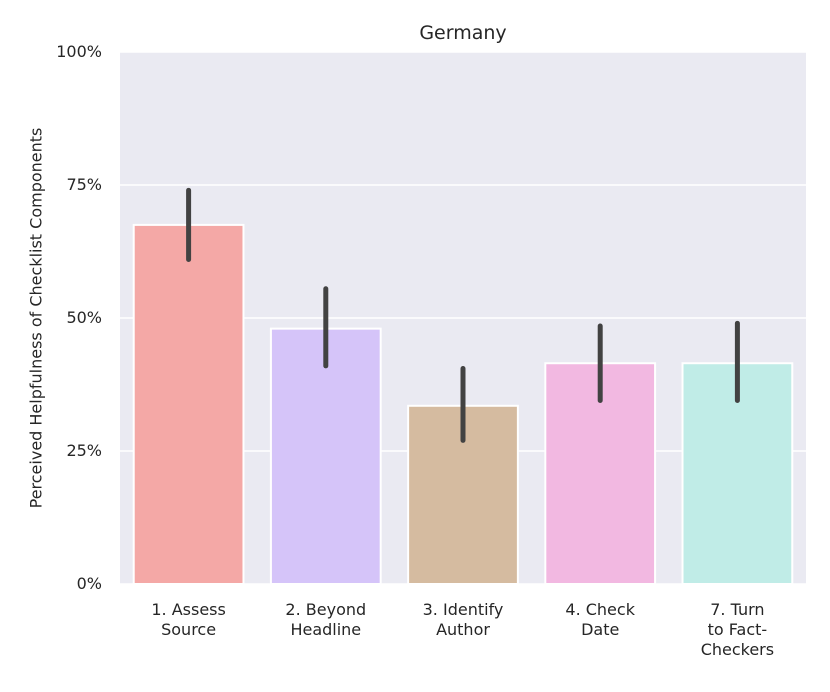  Describe the element at coordinates (84, 317) in the screenshot. I see `y-tick-label: 50%` at that location.